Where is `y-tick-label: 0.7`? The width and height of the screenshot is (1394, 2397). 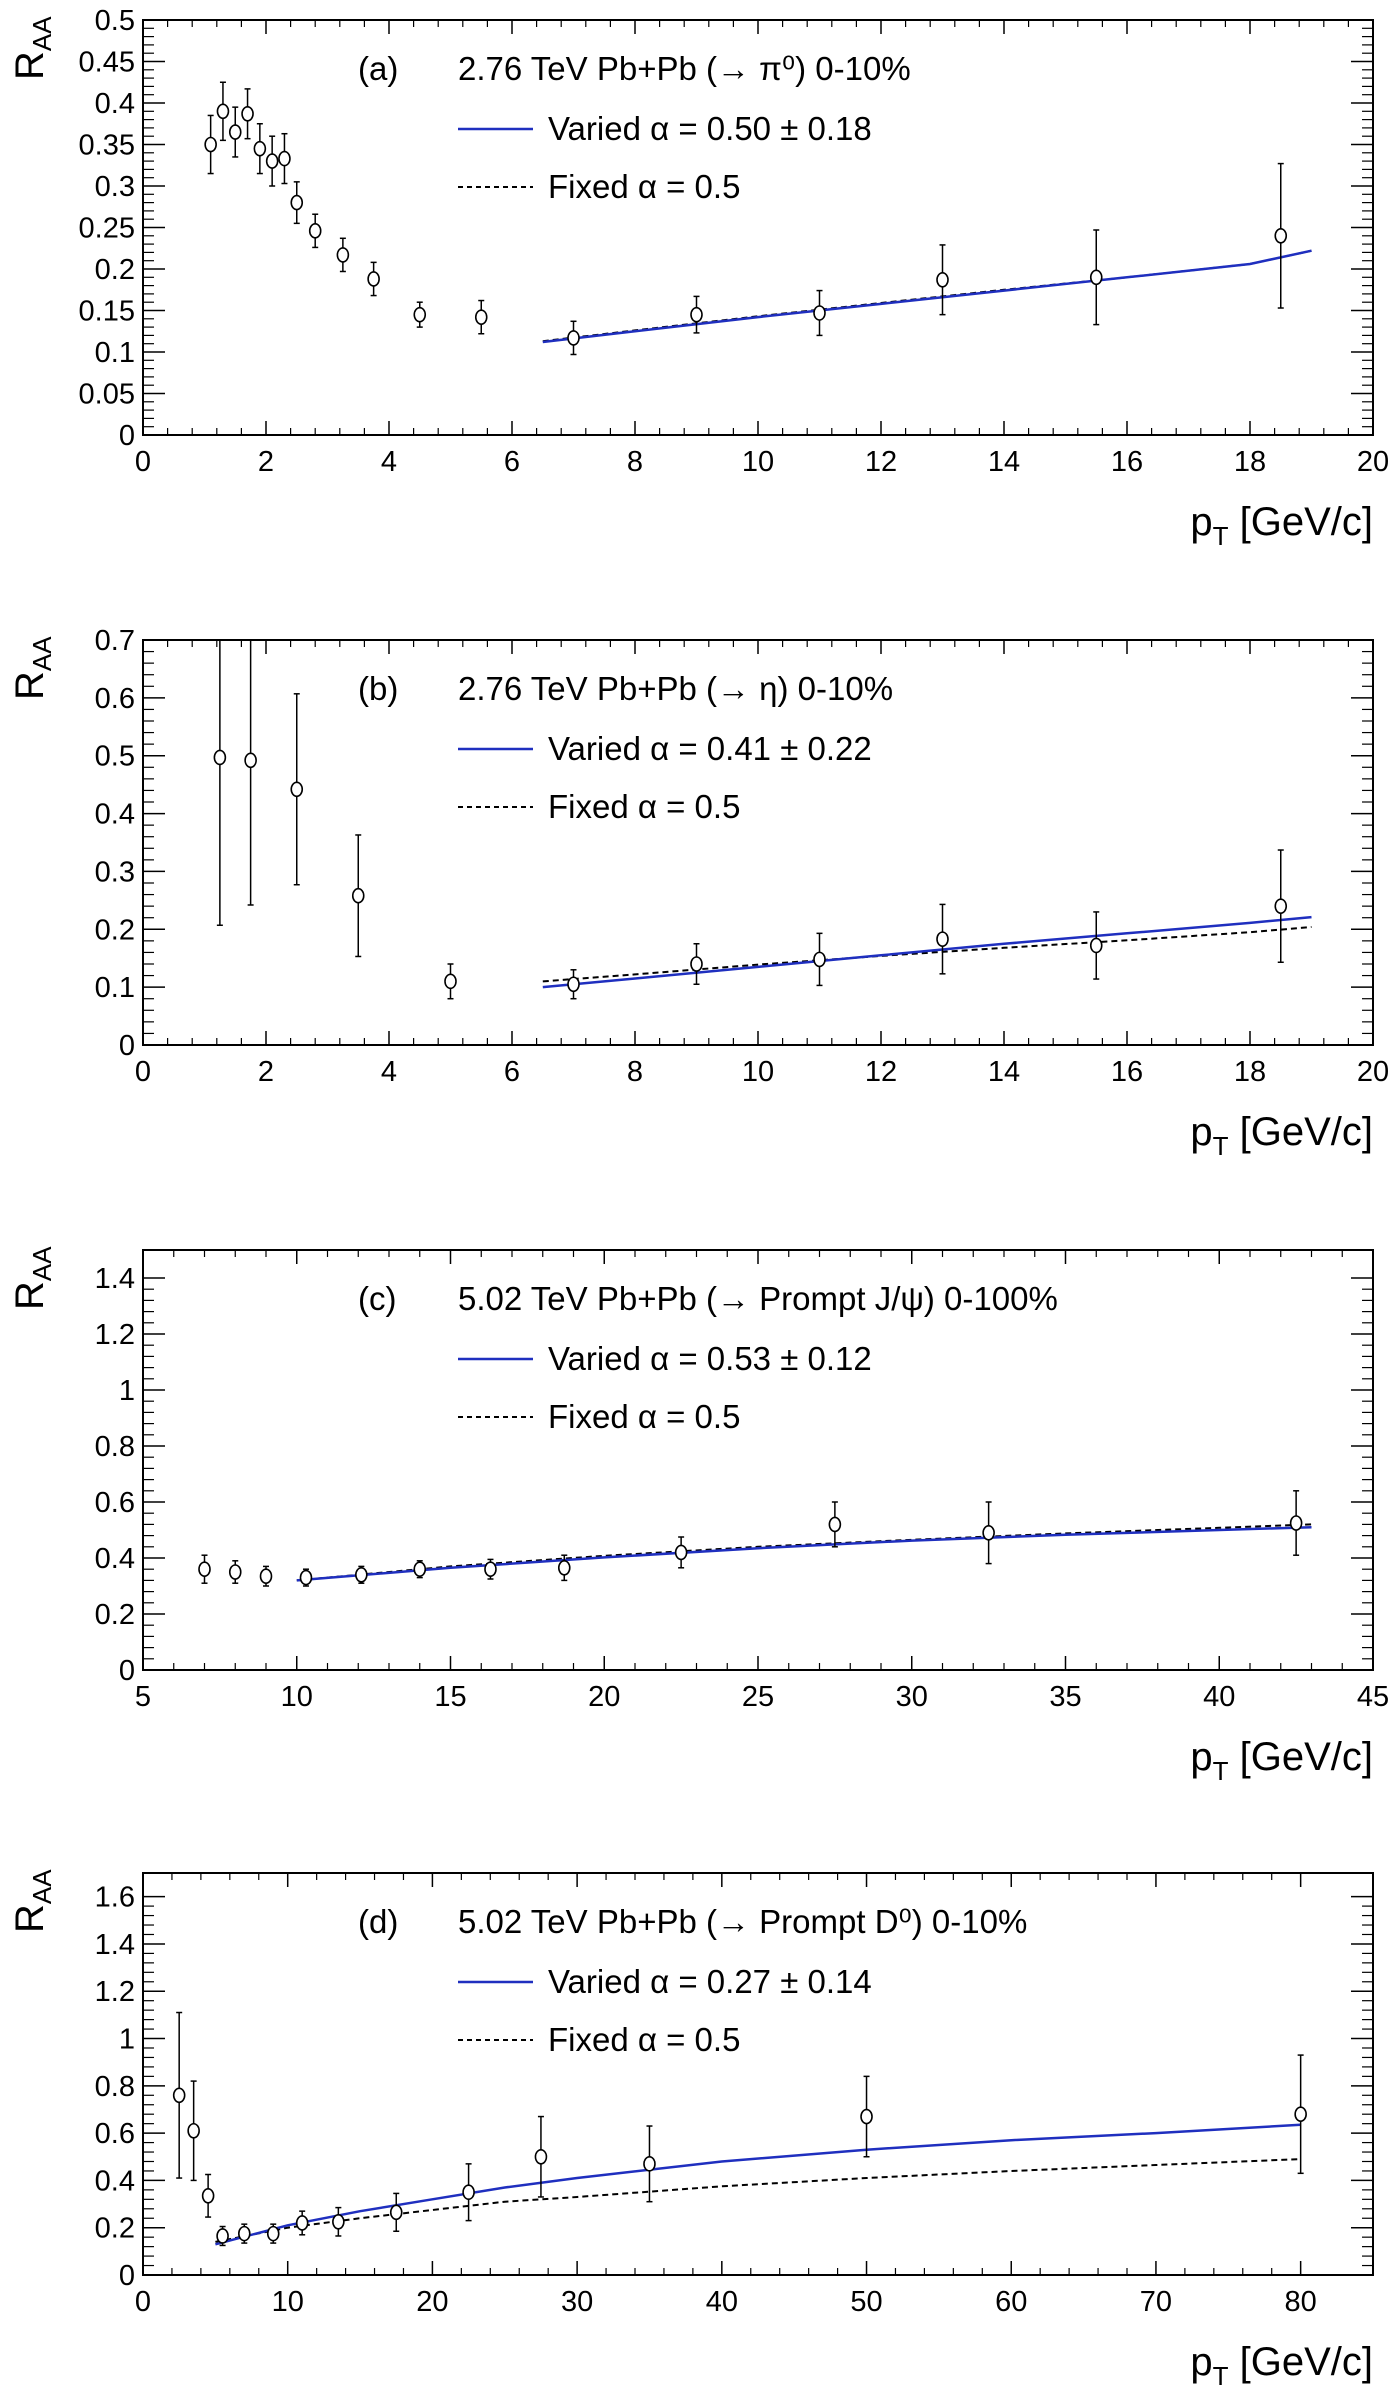
y-tick-label: 0.7 is located at coordinates (115, 641).